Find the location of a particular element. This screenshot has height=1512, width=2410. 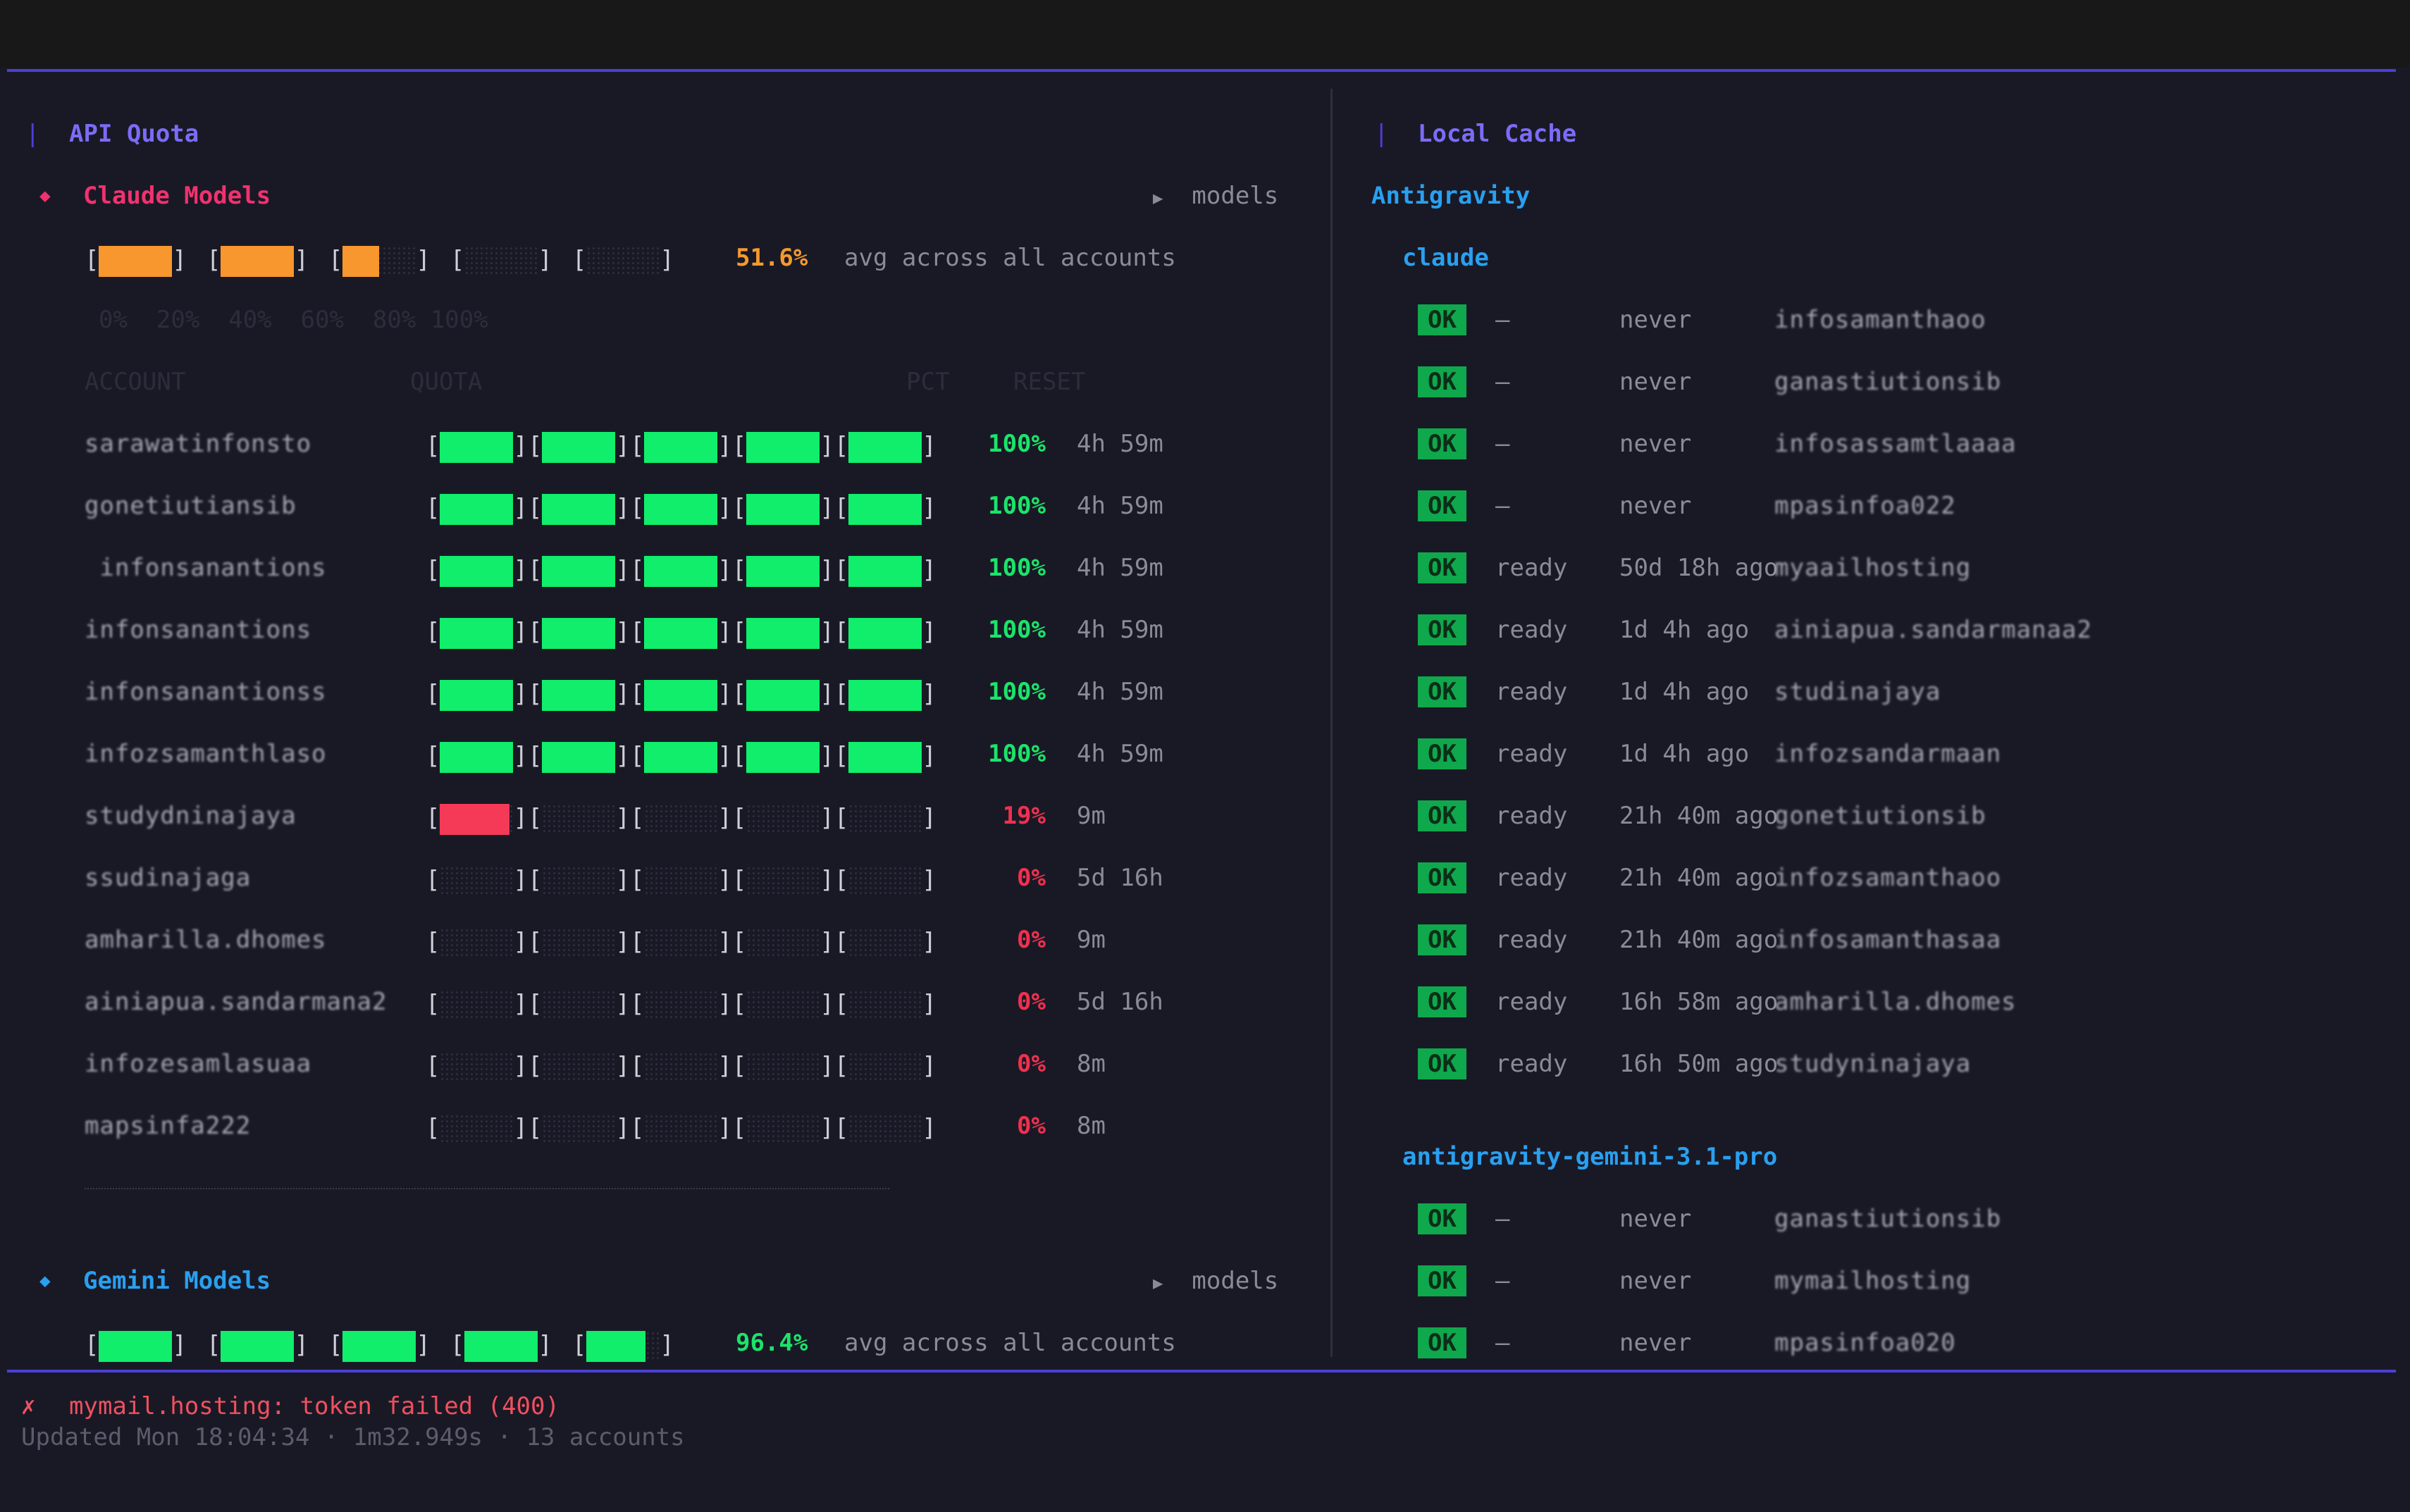

account-name: infozesamlasuaa is located at coordinates (199, 1064).